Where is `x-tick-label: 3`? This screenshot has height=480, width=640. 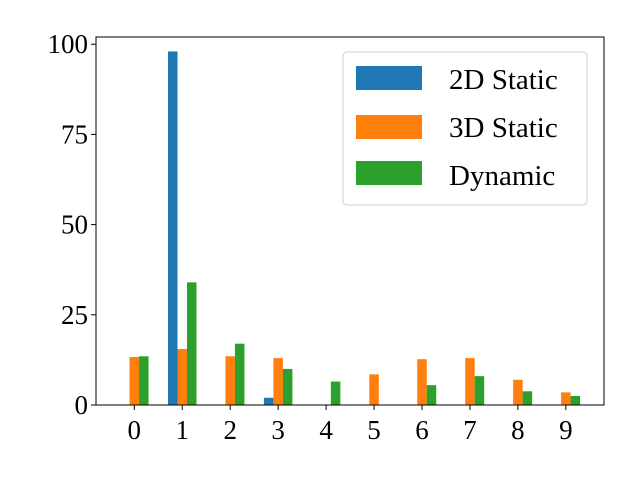
x-tick-label: 3 is located at coordinates (278, 430).